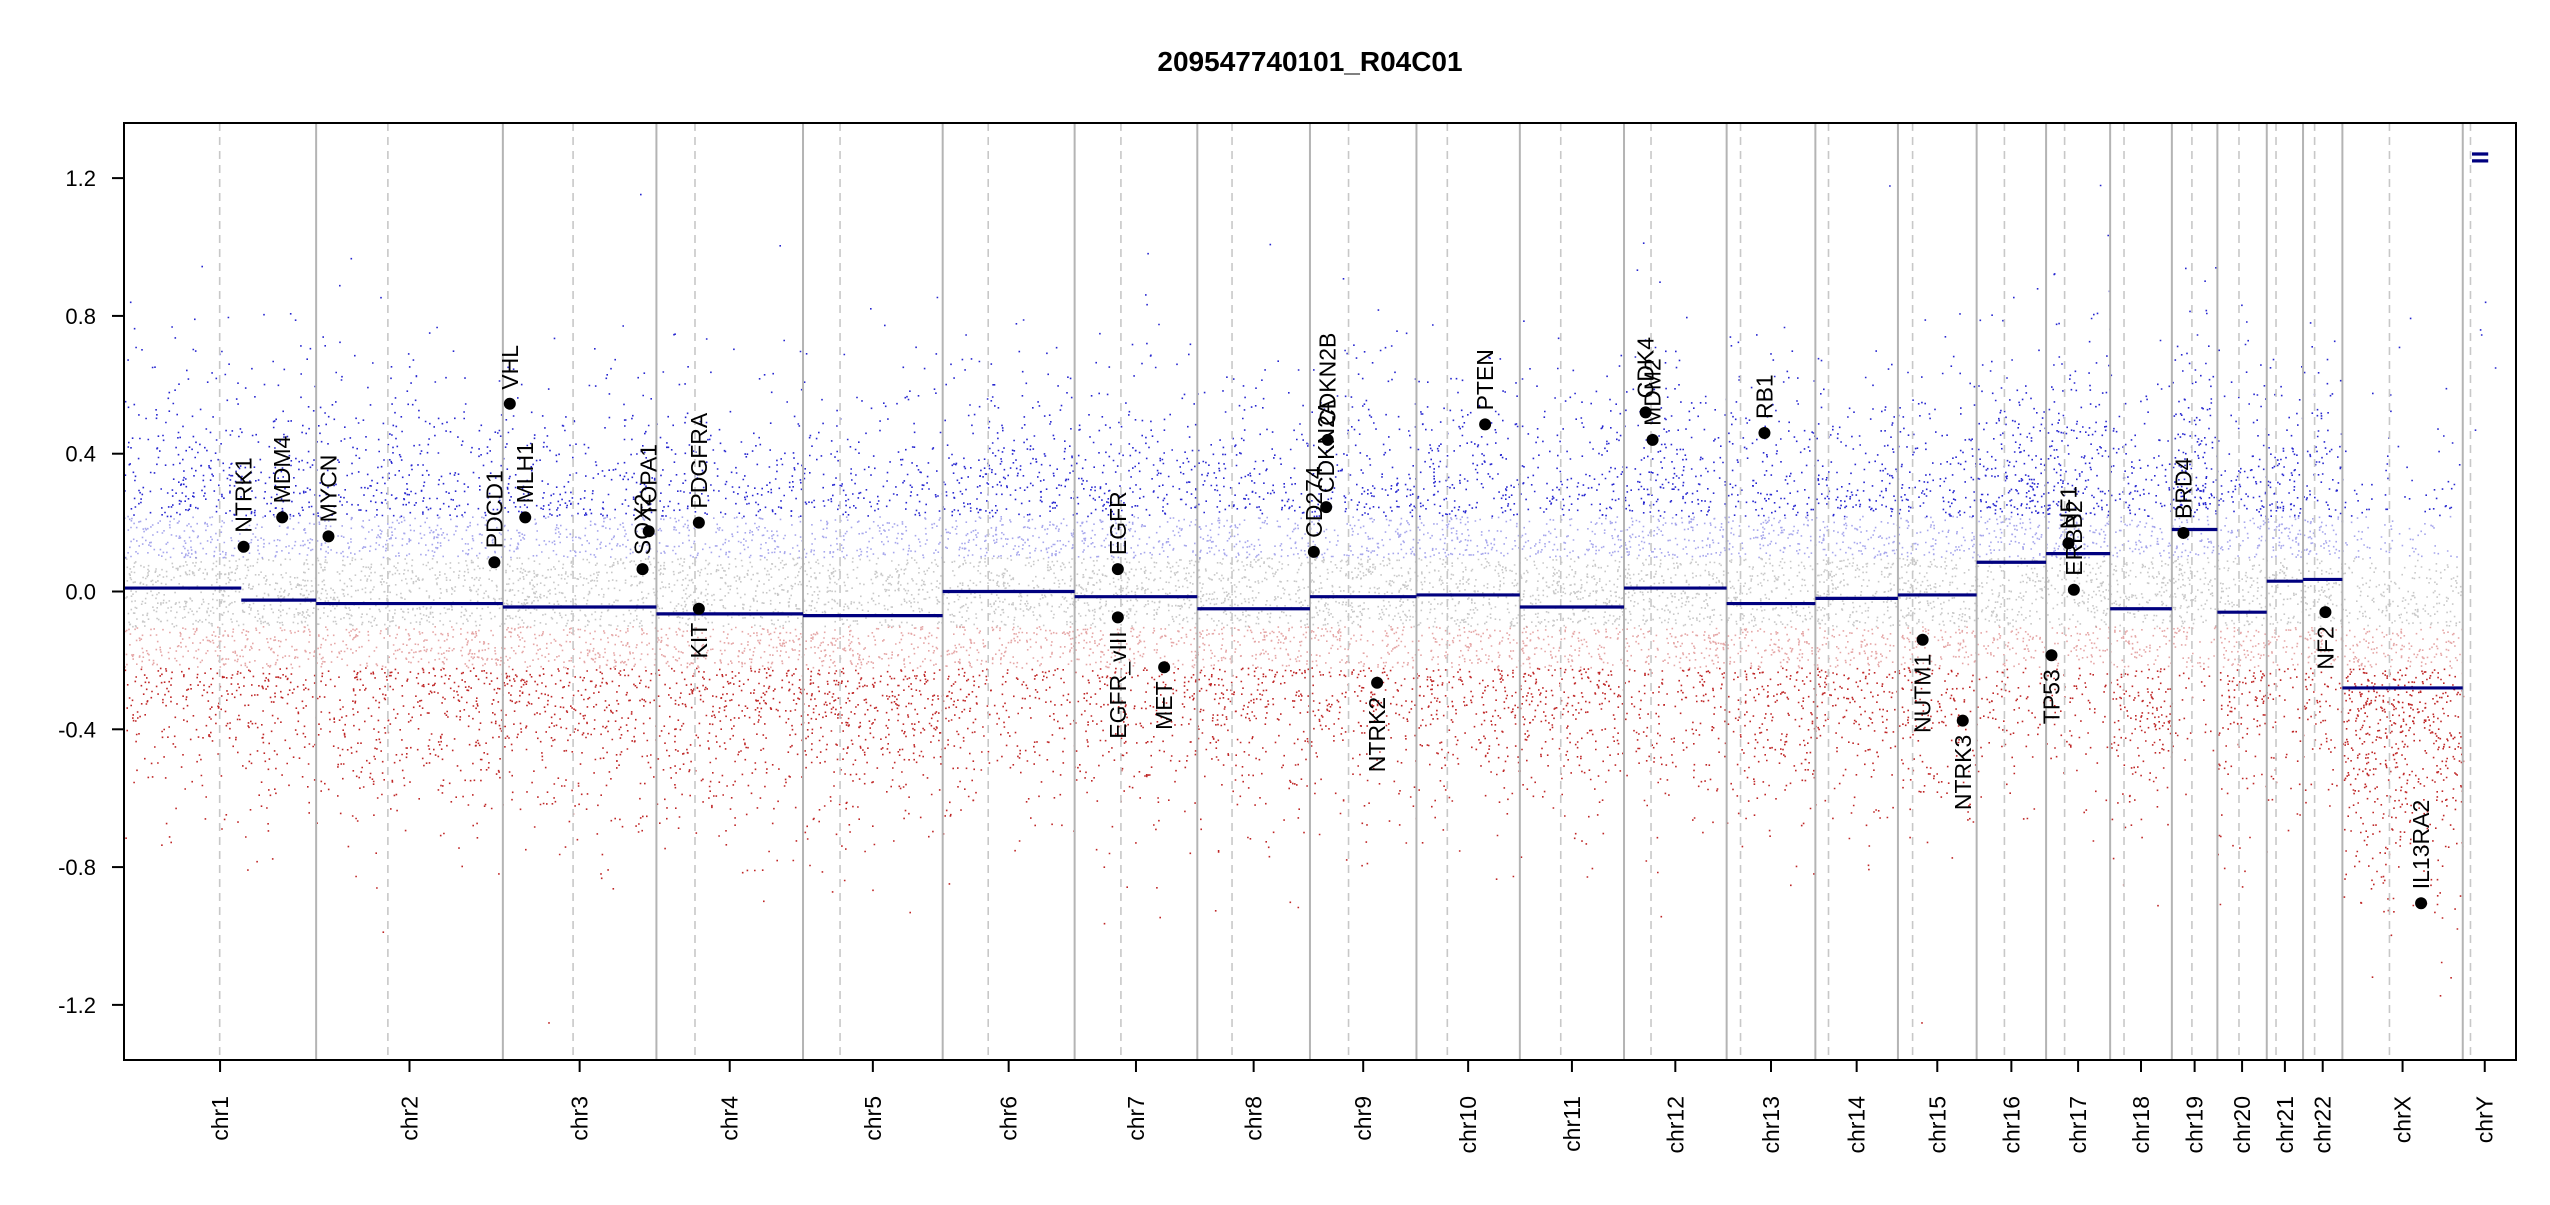 The height and width of the screenshot is (1205, 2550). Describe the element at coordinates (2403, 1119) in the screenshot. I see `x-tick-label-chrX: chrX` at that location.